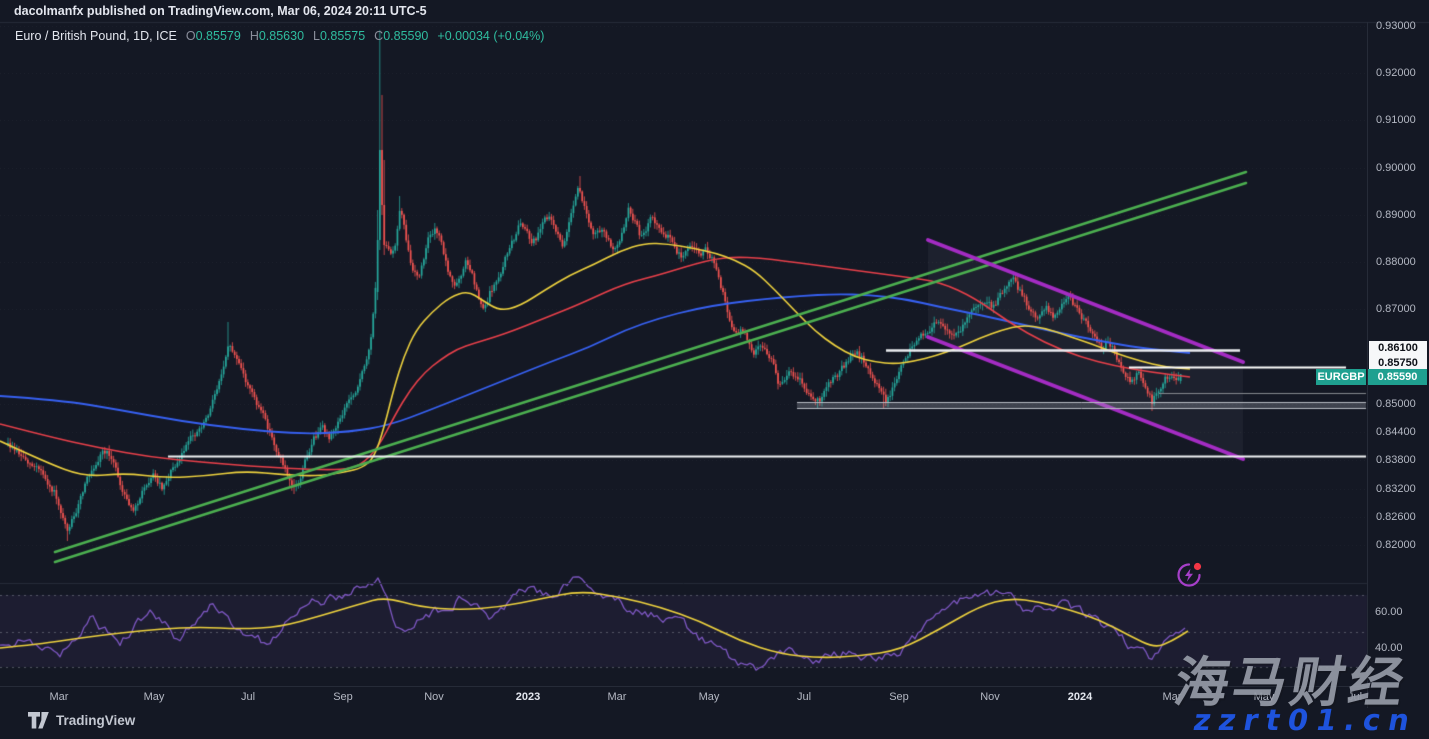 This screenshot has width=1429, height=739. What do you see at coordinates (1080, 697) in the screenshot?
I see `time-tick-label: 2024` at bounding box center [1080, 697].